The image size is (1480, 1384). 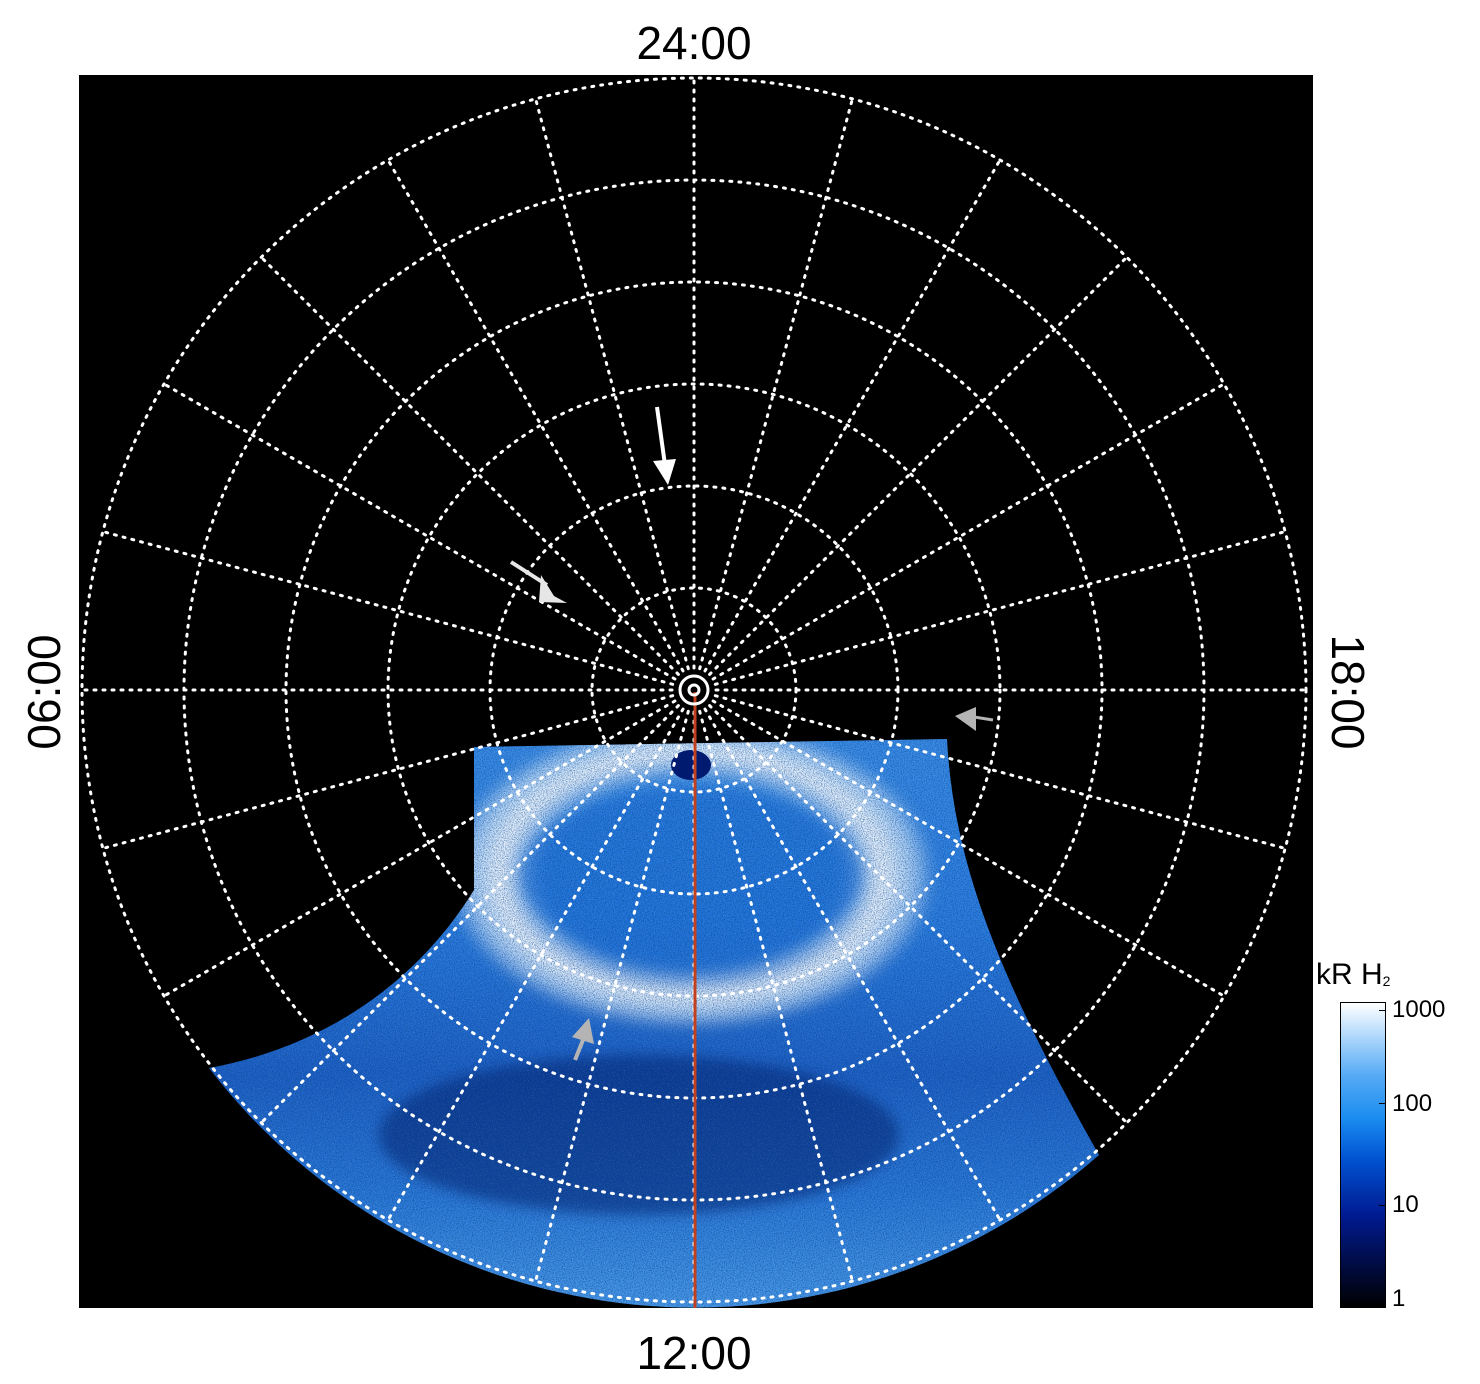 What do you see at coordinates (1412, 1103) in the screenshot?
I see `colorbar-tick-label: 100` at bounding box center [1412, 1103].